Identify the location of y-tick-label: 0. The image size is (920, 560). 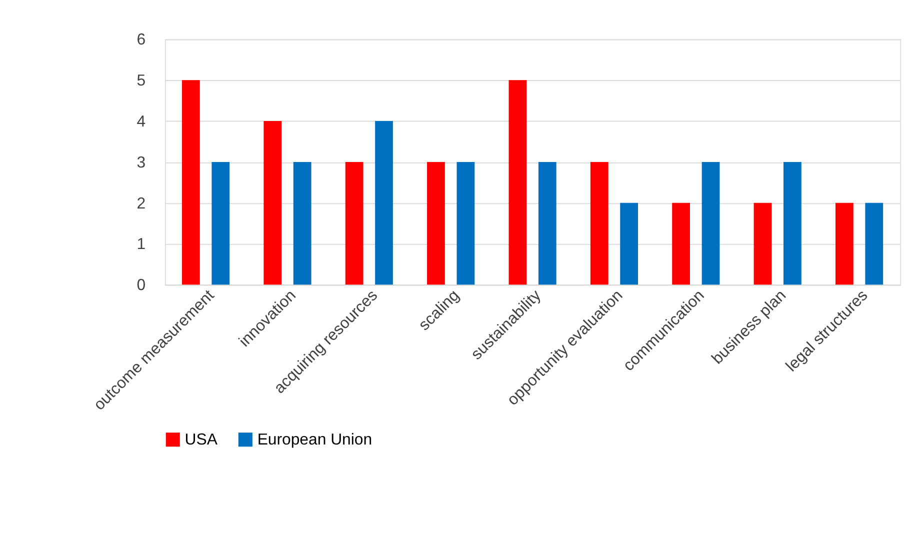
(141, 285).